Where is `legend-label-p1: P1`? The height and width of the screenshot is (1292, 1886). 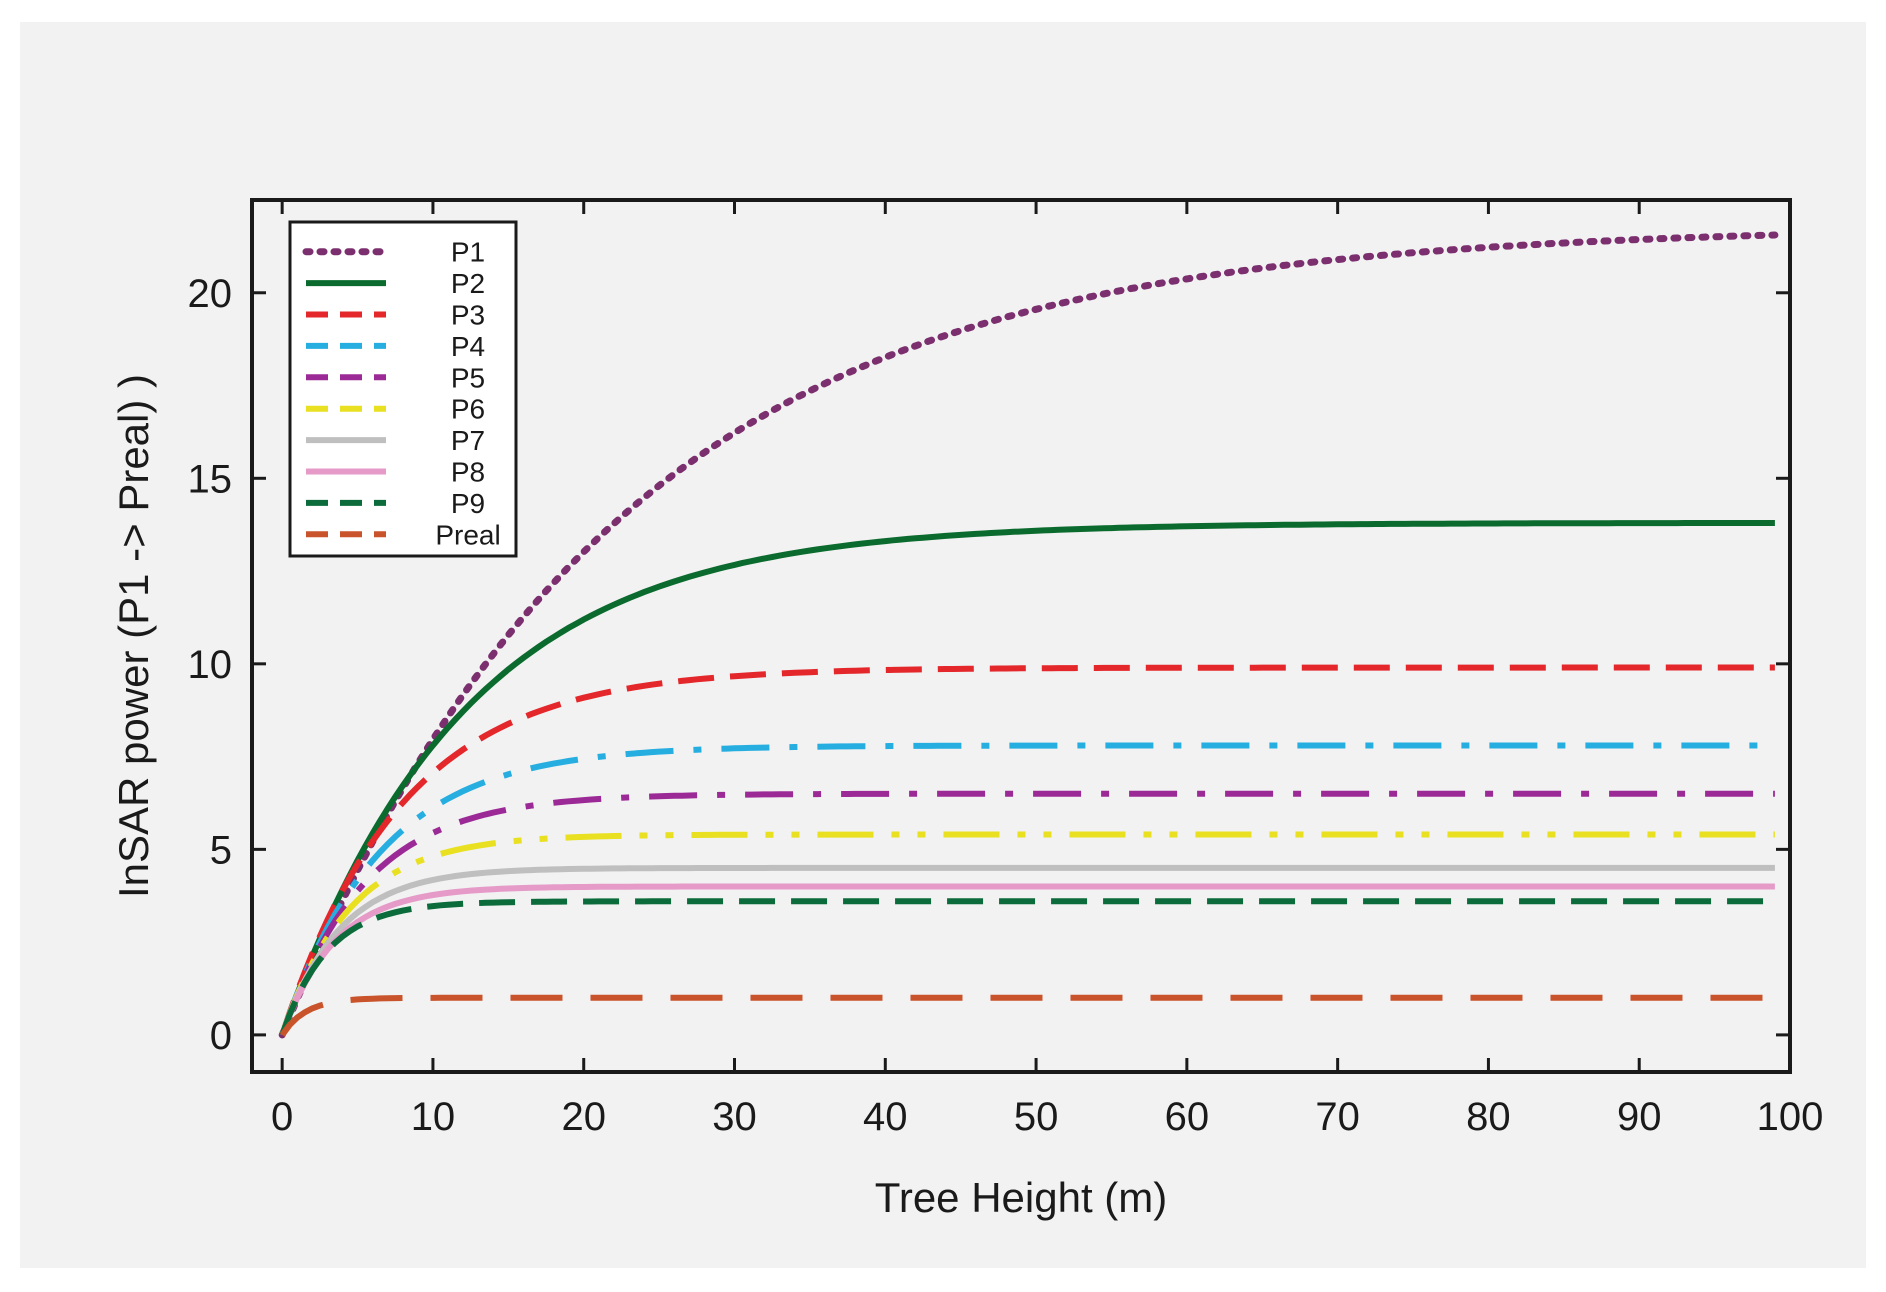
legend-label-p1: P1 is located at coordinates (468, 252).